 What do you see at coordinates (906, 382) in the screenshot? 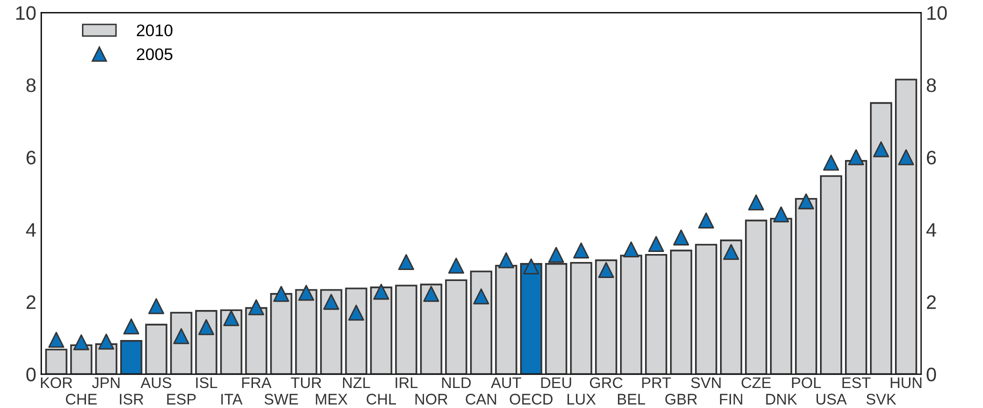
I see `x-tick-label: HUN` at bounding box center [906, 382].